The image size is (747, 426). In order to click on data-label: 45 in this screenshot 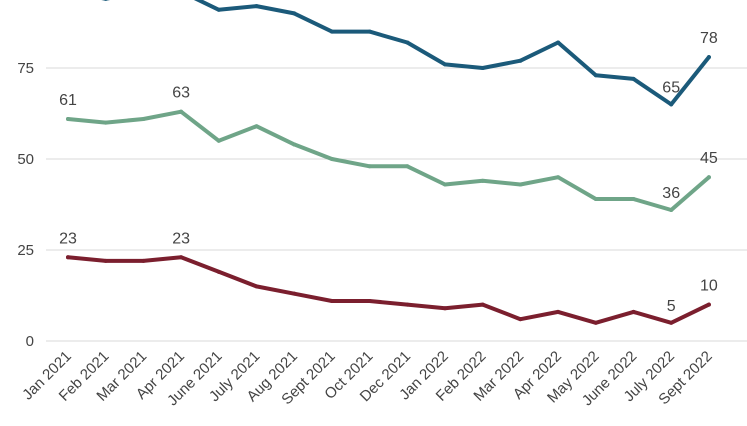, I will do `click(709, 158)`.